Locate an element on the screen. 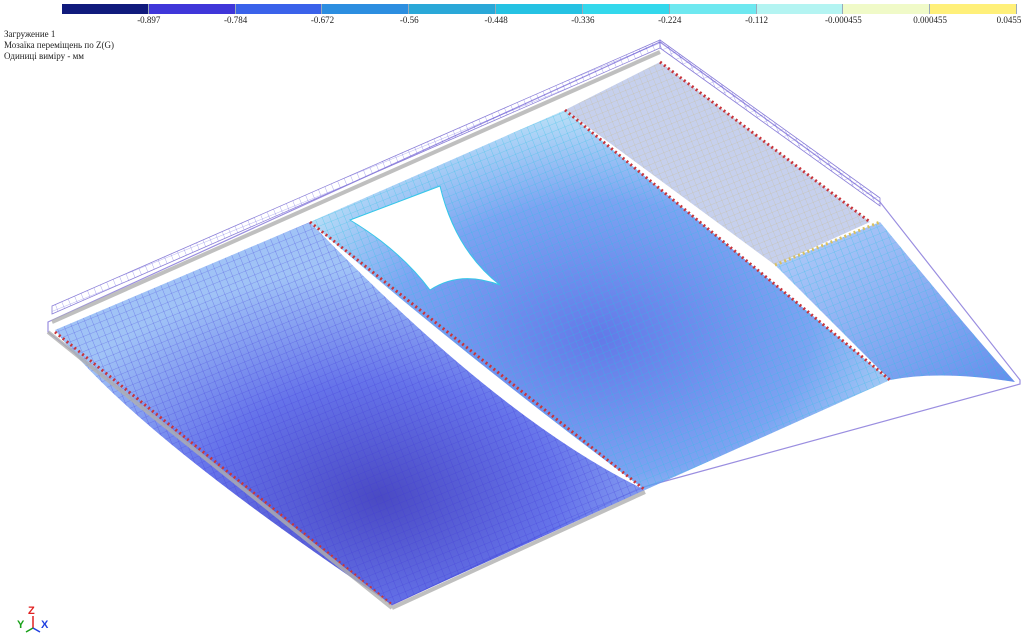 The image size is (1030, 640). scale-tick-label: 0.0455 is located at coordinates (1009, 20).